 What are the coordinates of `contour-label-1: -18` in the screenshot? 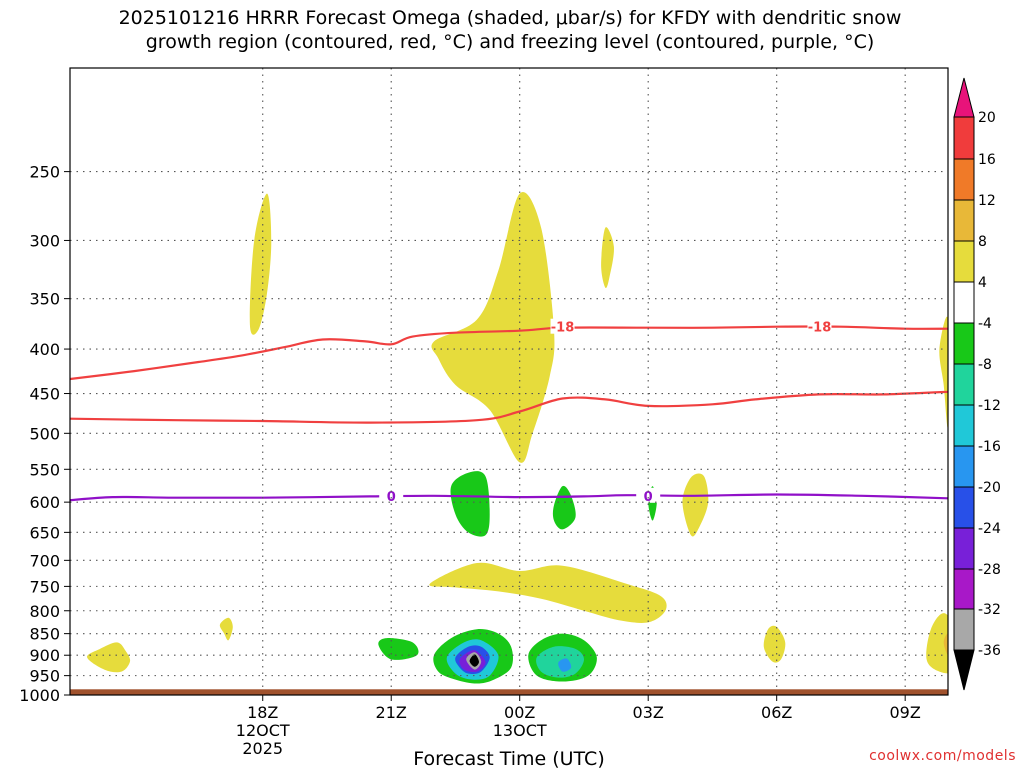 It's located at (820, 328).